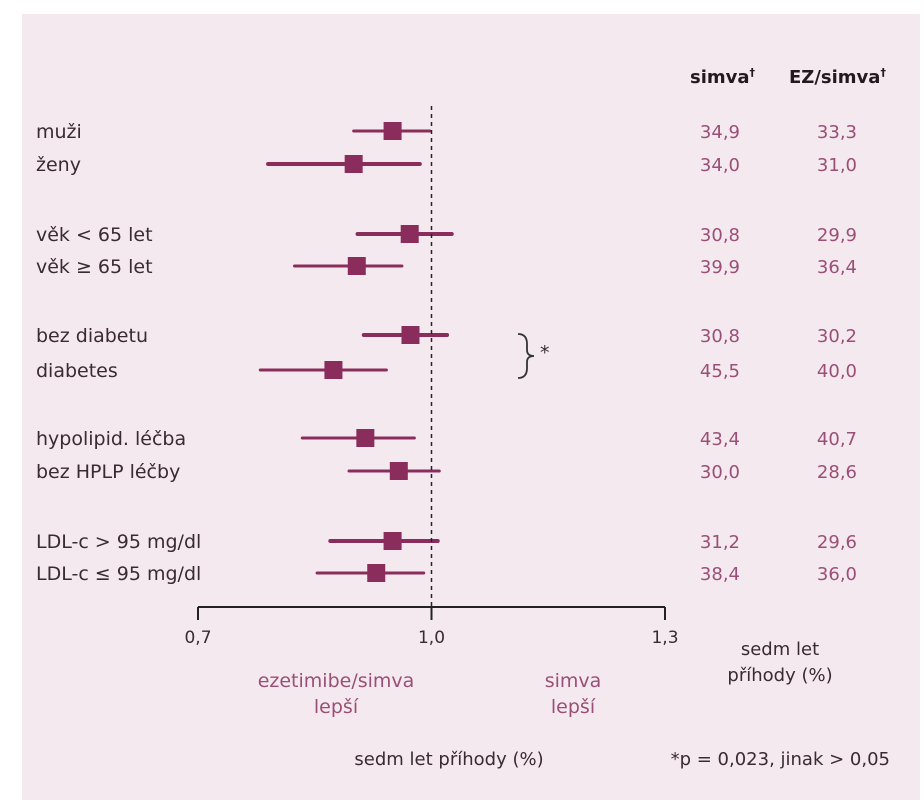 The image size is (924, 800). I want to click on header-simva: simva†, so click(723, 77).